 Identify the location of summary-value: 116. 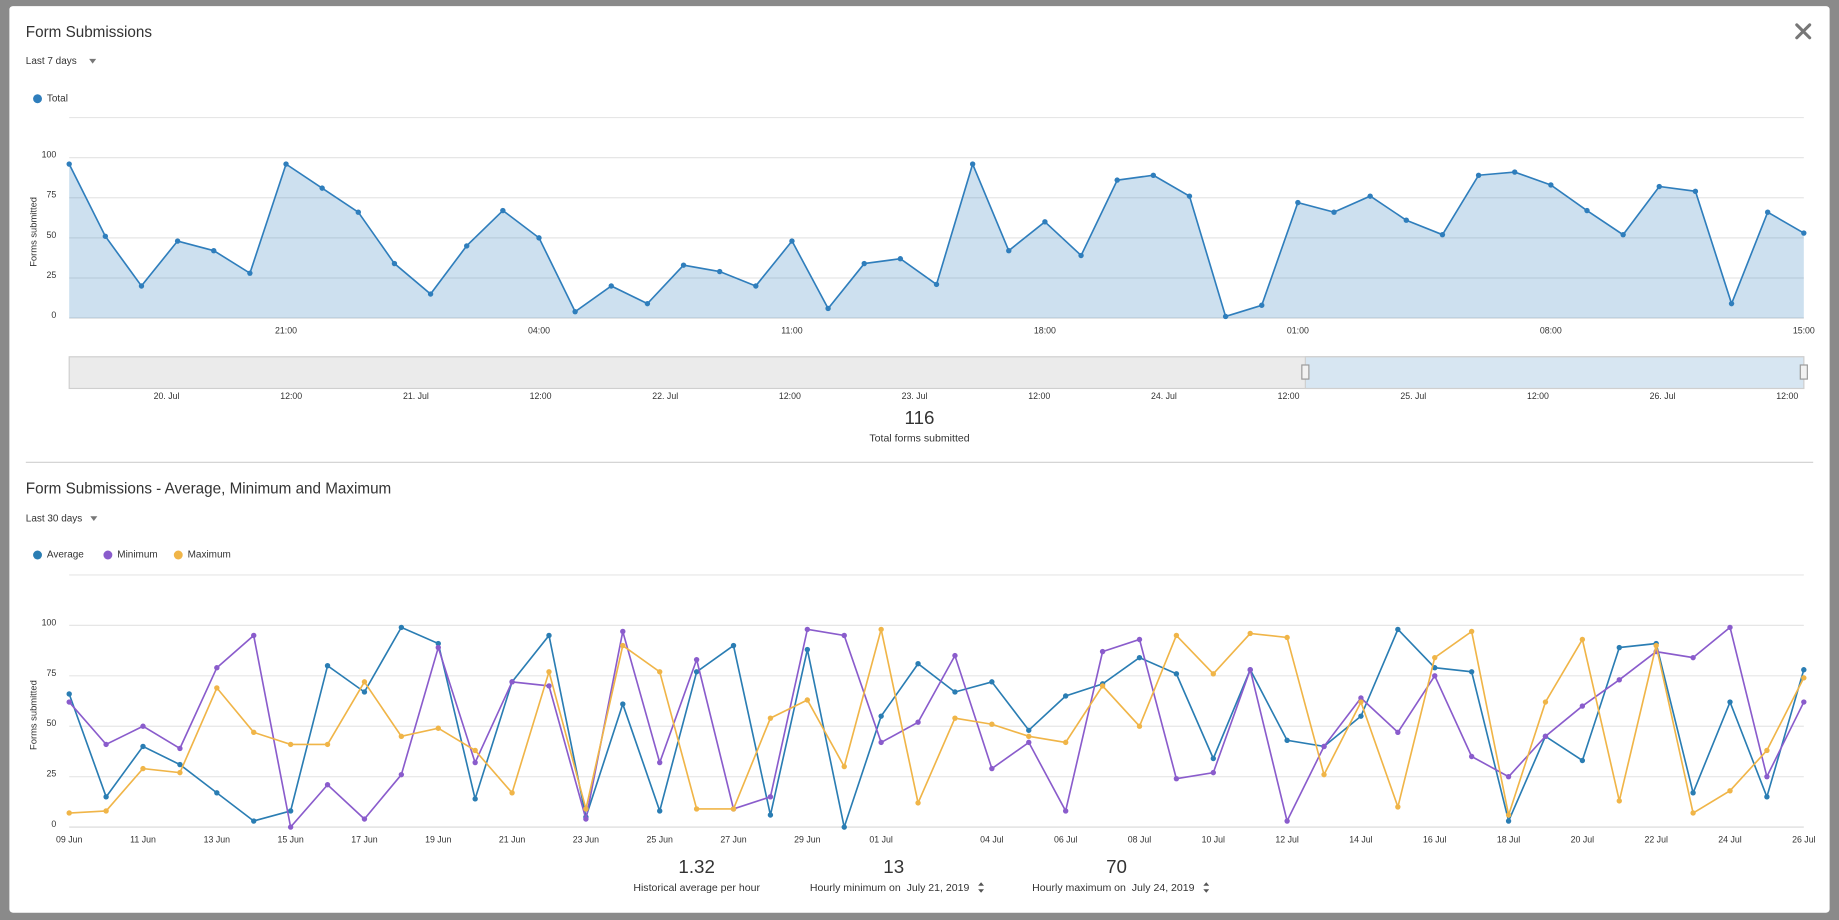
(920, 417).